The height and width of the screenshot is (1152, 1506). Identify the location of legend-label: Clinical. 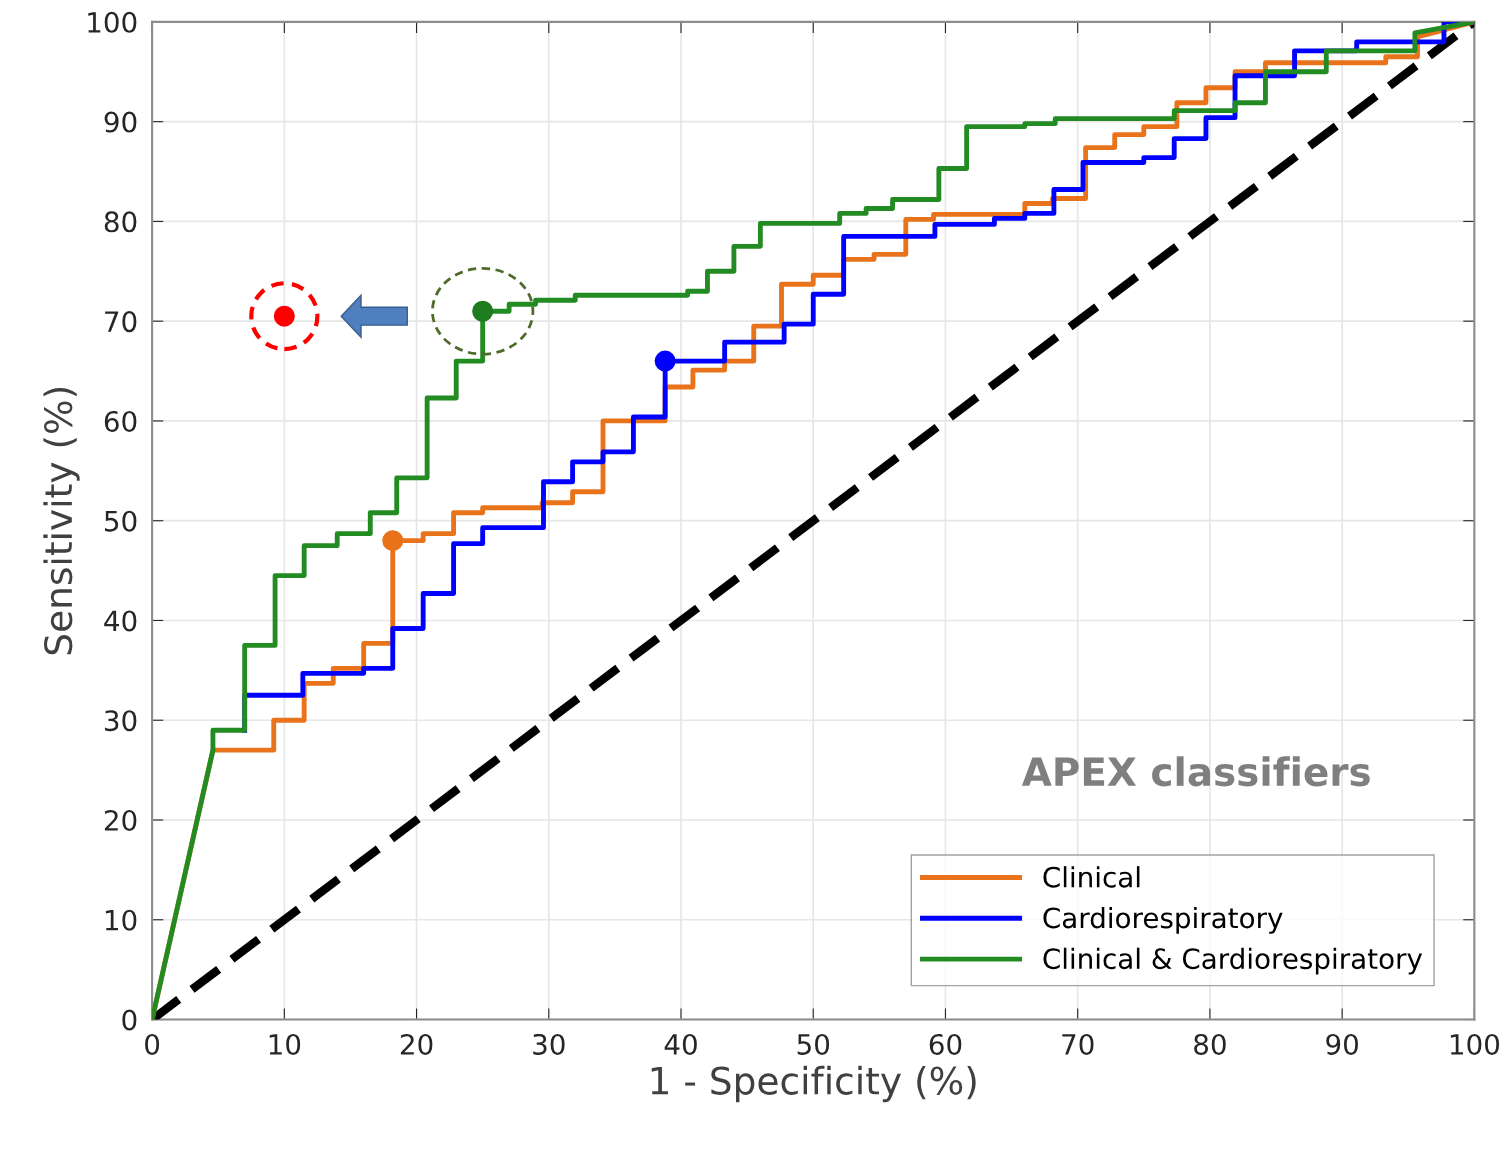
(1091, 877).